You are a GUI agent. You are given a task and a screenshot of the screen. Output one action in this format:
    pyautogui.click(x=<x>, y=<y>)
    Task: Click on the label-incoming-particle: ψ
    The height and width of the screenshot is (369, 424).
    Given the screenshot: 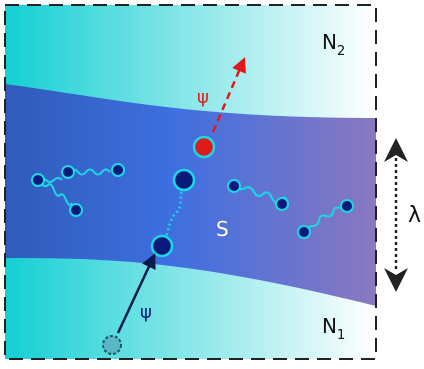 What is the action you would take?
    pyautogui.click(x=146, y=312)
    